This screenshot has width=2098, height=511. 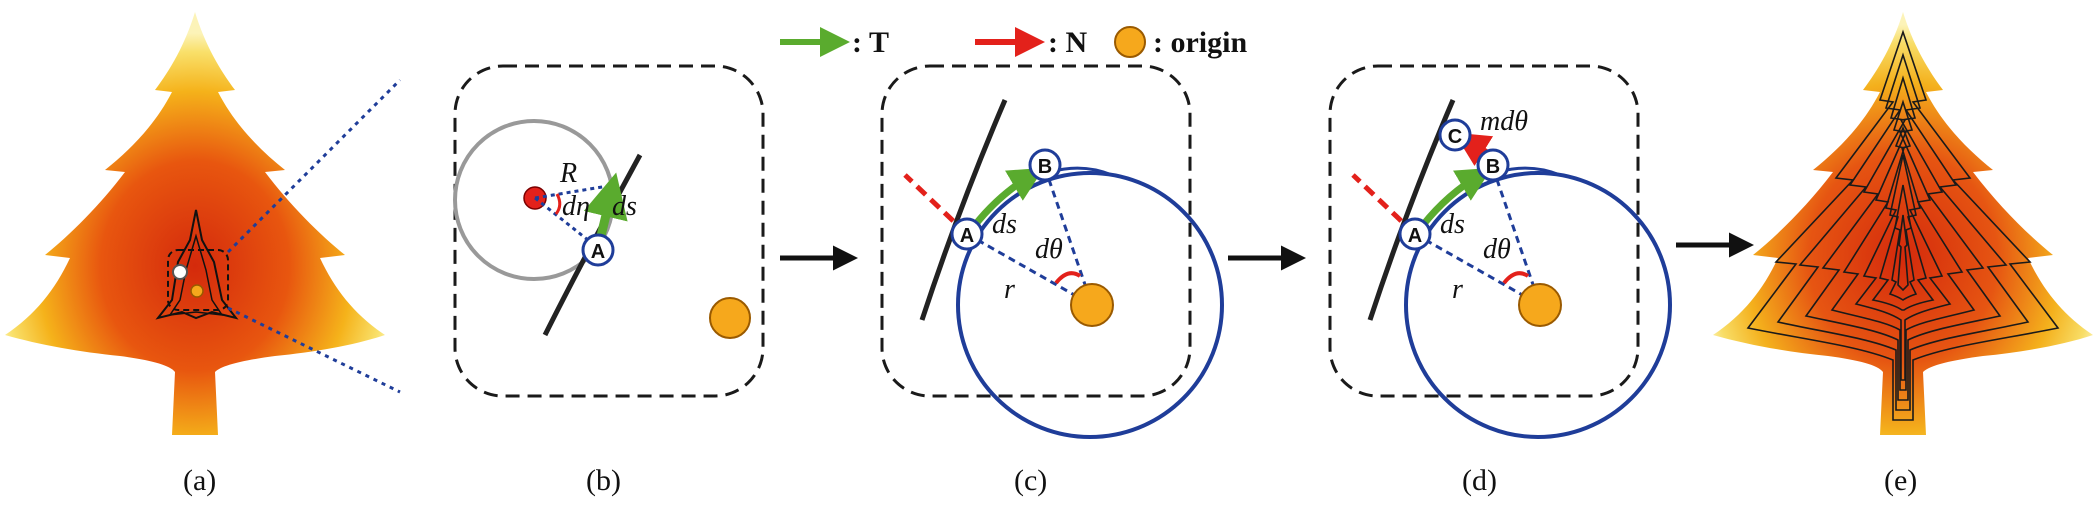 I want to click on inner-contour-a, so click(x=197, y=264).